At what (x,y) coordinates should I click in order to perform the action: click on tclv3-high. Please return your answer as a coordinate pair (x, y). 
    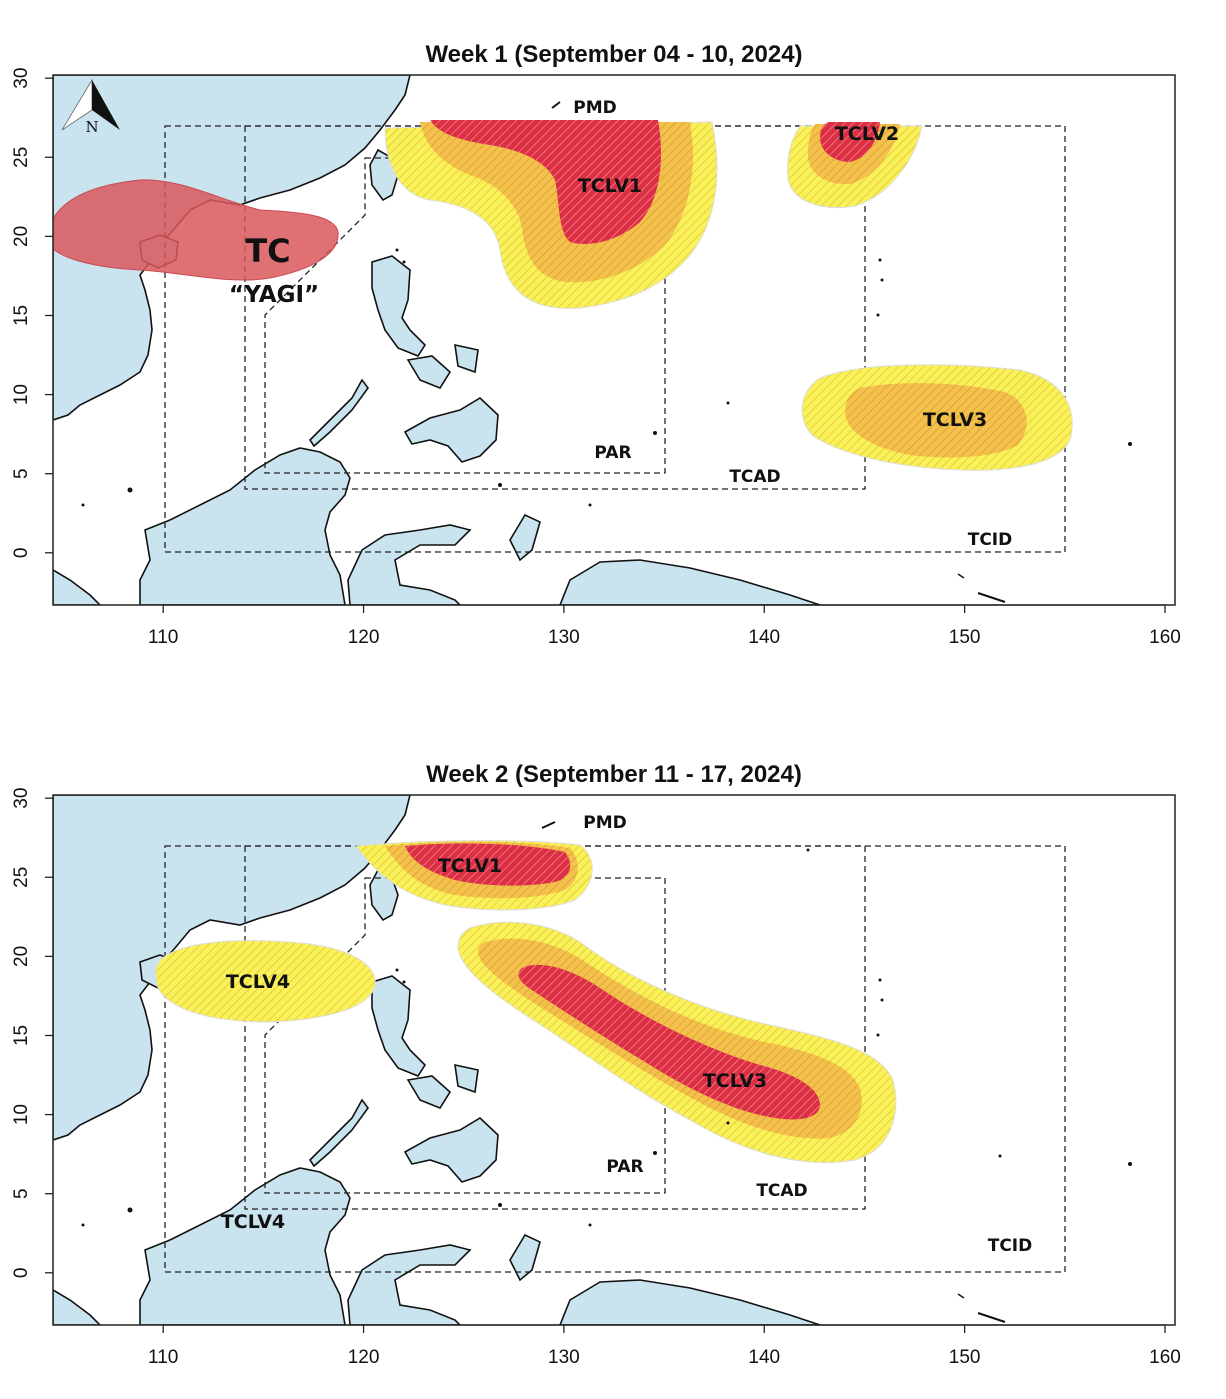
    Looking at the image, I should click on (669, 1042).